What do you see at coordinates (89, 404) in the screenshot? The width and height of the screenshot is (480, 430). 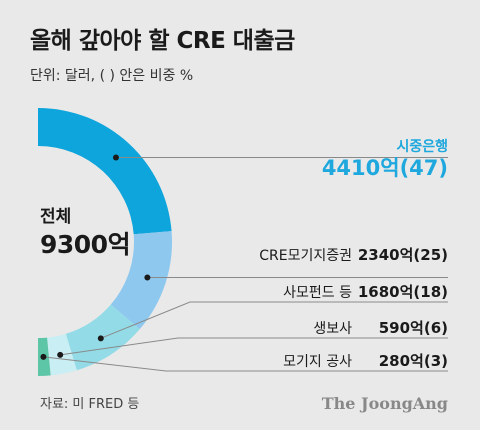 I see `source-note: 자료: 미 FRED 등` at bounding box center [89, 404].